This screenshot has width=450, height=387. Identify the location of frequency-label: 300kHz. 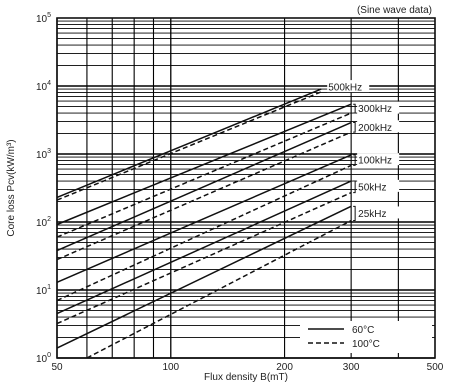
(375, 109).